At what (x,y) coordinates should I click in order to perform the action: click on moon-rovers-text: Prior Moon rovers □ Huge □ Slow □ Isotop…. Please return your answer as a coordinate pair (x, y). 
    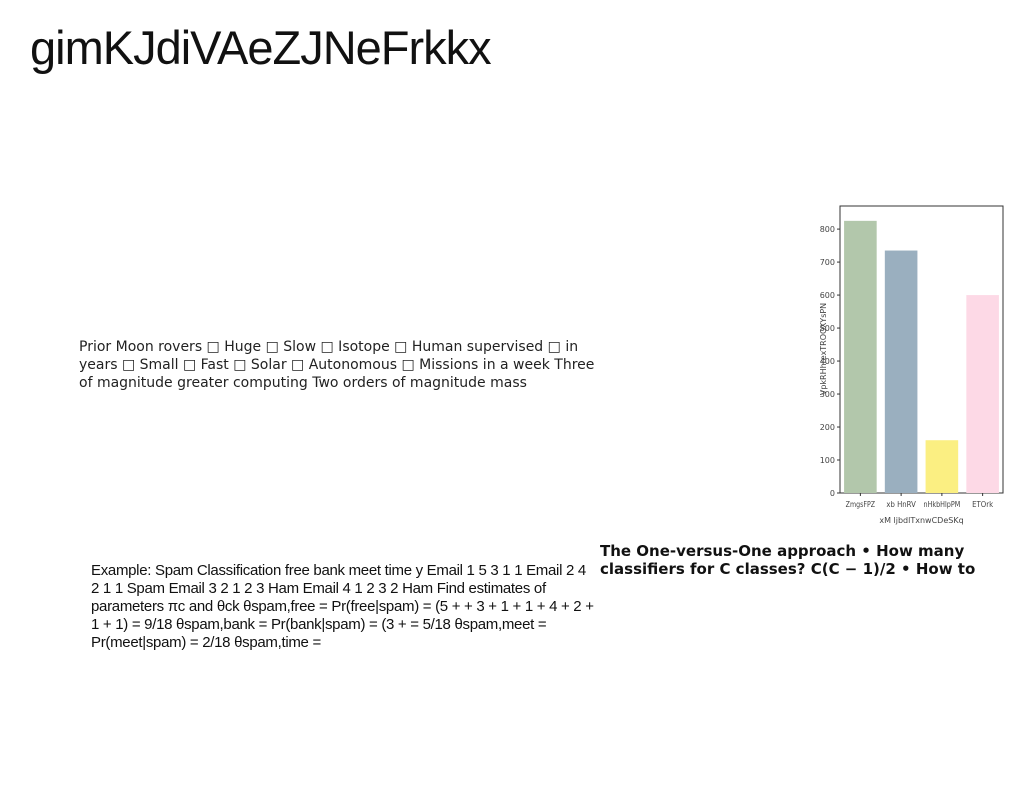
    Looking at the image, I should click on (337, 365).